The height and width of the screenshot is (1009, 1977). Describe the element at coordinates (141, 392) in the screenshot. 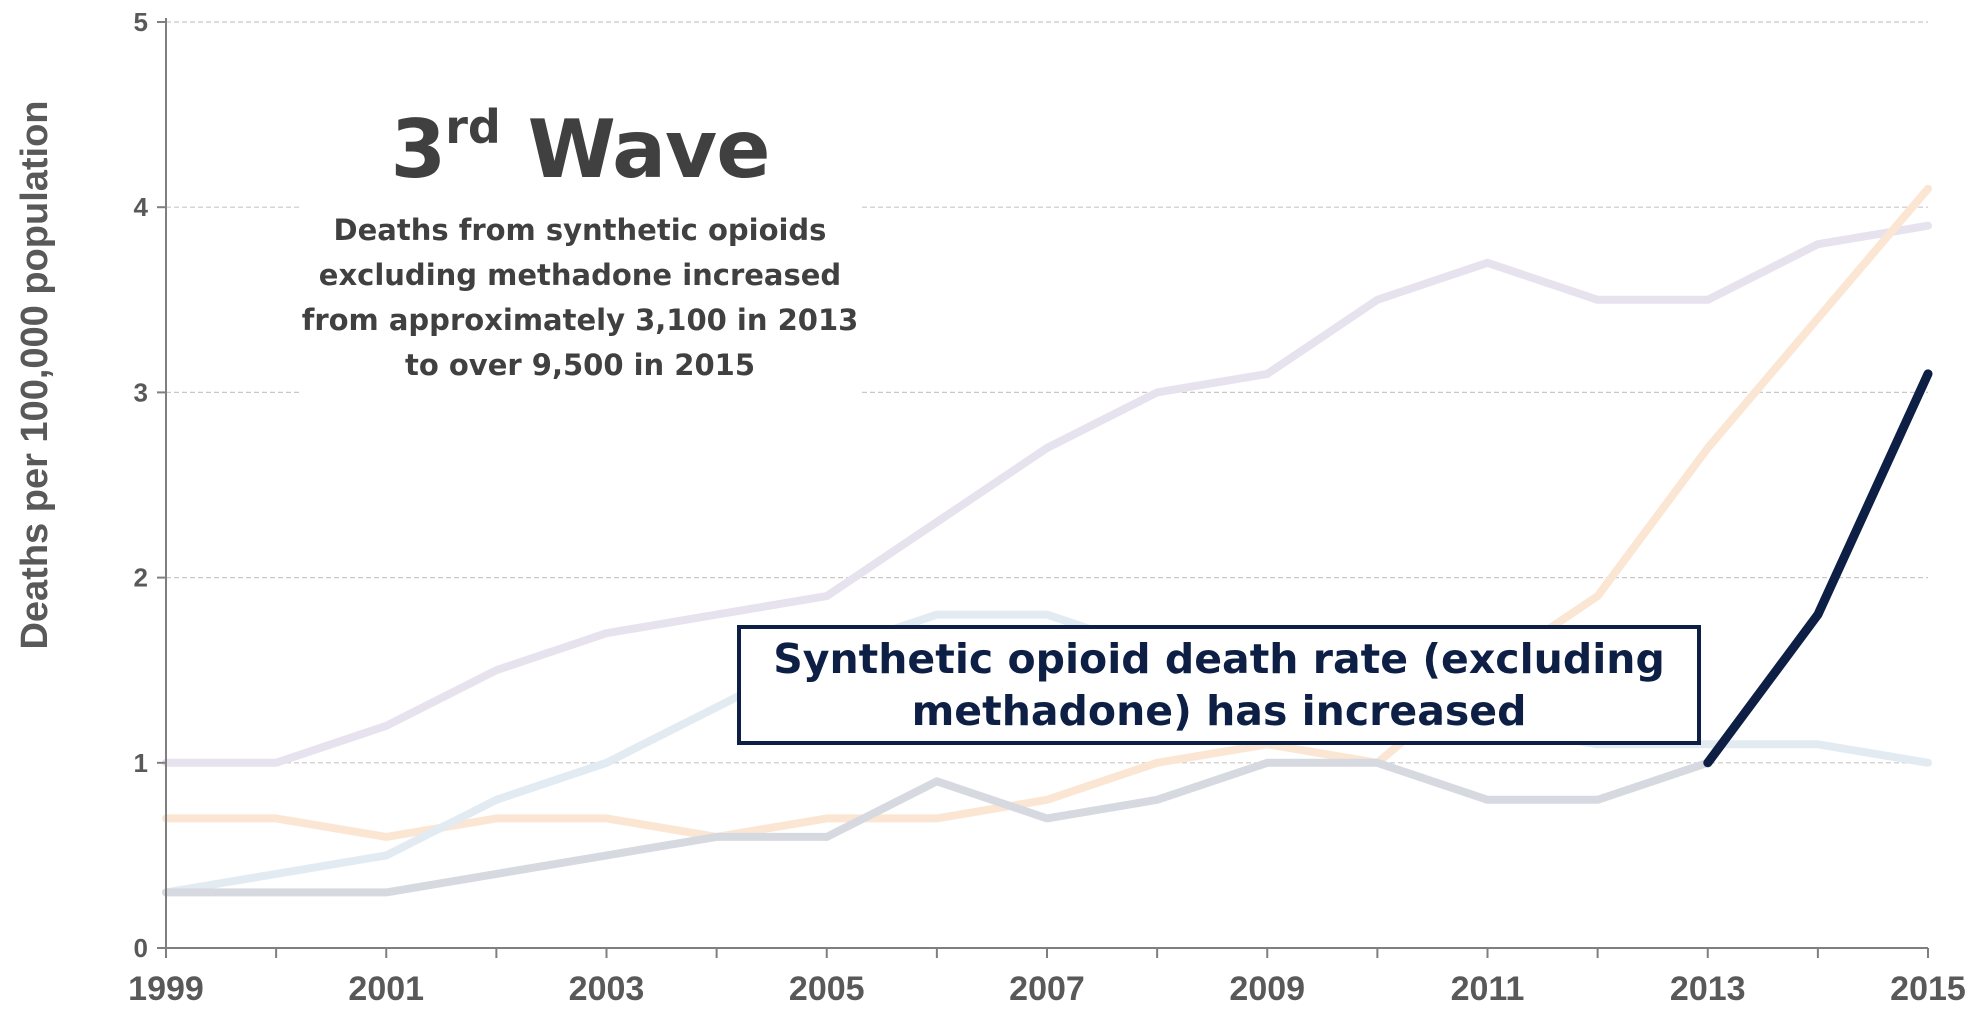

I see `y-tick-label-3: 3` at that location.